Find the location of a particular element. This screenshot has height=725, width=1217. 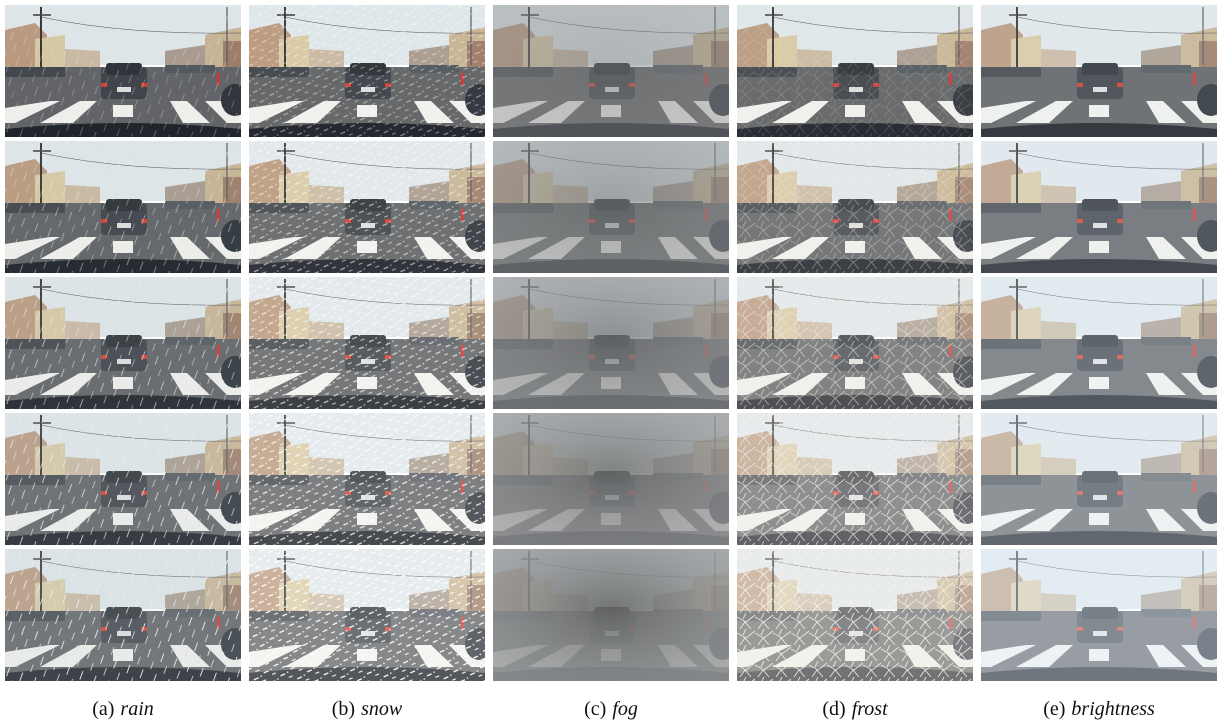

caption-name: brightness is located at coordinates (1113, 709).